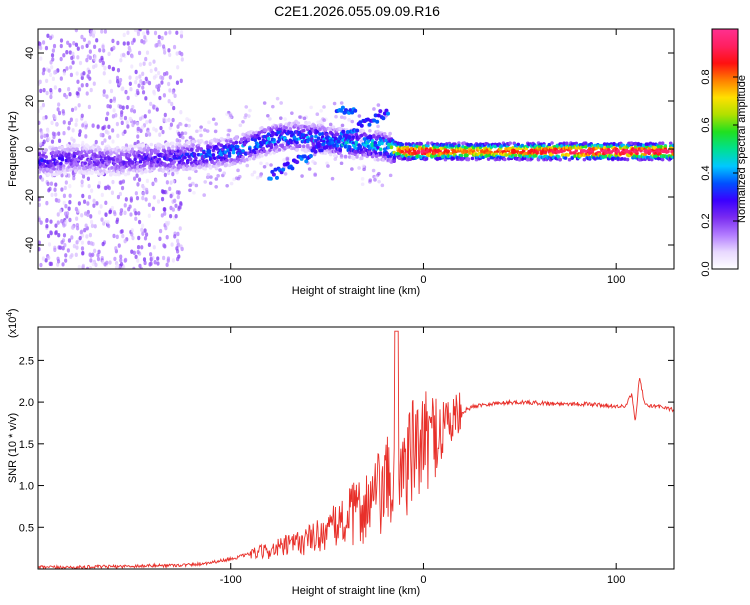 This screenshot has height=605, width=750. I want to click on snr-xlabel: Height of straight line (km), so click(356, 591).